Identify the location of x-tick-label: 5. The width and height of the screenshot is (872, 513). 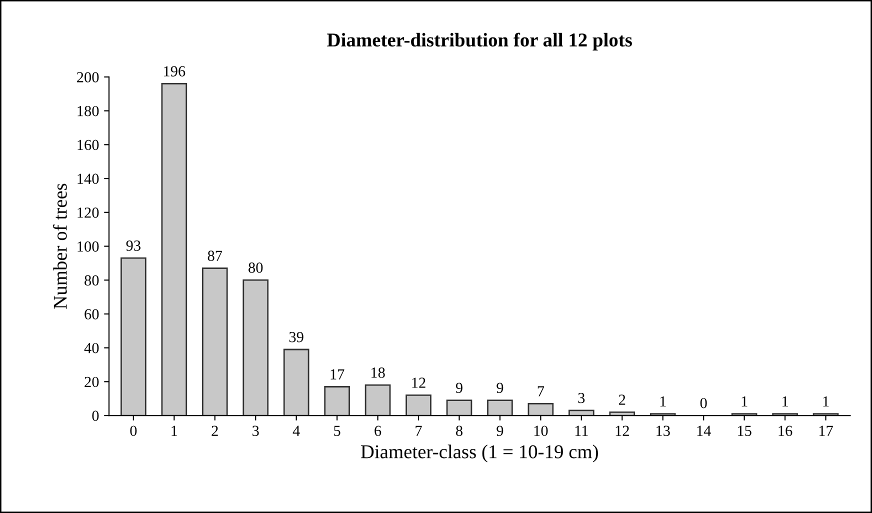
(337, 431).